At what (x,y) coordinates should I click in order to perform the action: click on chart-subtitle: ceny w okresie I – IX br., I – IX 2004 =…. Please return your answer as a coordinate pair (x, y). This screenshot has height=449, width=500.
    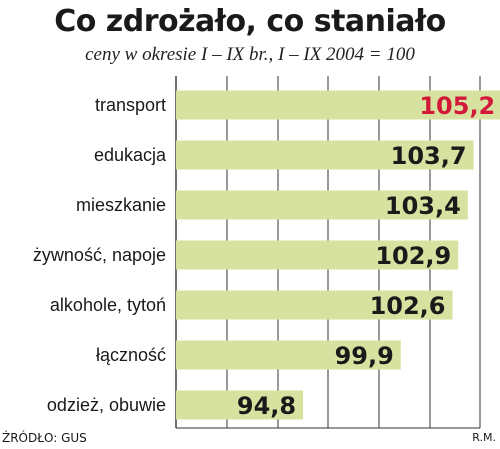
    Looking at the image, I should click on (250, 54).